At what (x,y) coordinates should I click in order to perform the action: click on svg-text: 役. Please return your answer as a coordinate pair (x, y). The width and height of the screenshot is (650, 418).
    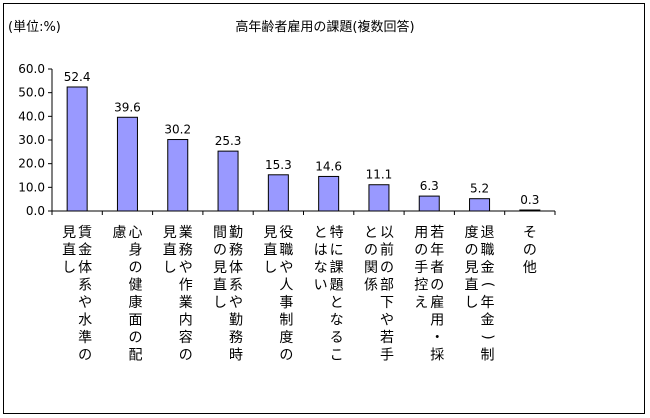
    Looking at the image, I should click on (286, 233).